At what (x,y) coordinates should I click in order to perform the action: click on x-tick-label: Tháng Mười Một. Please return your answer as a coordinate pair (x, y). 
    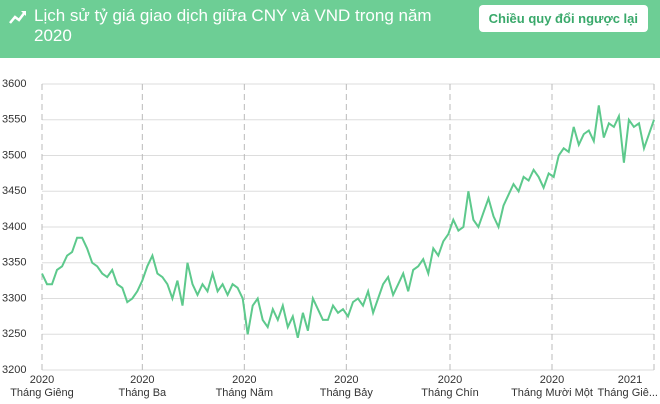
    Looking at the image, I should click on (552, 393).